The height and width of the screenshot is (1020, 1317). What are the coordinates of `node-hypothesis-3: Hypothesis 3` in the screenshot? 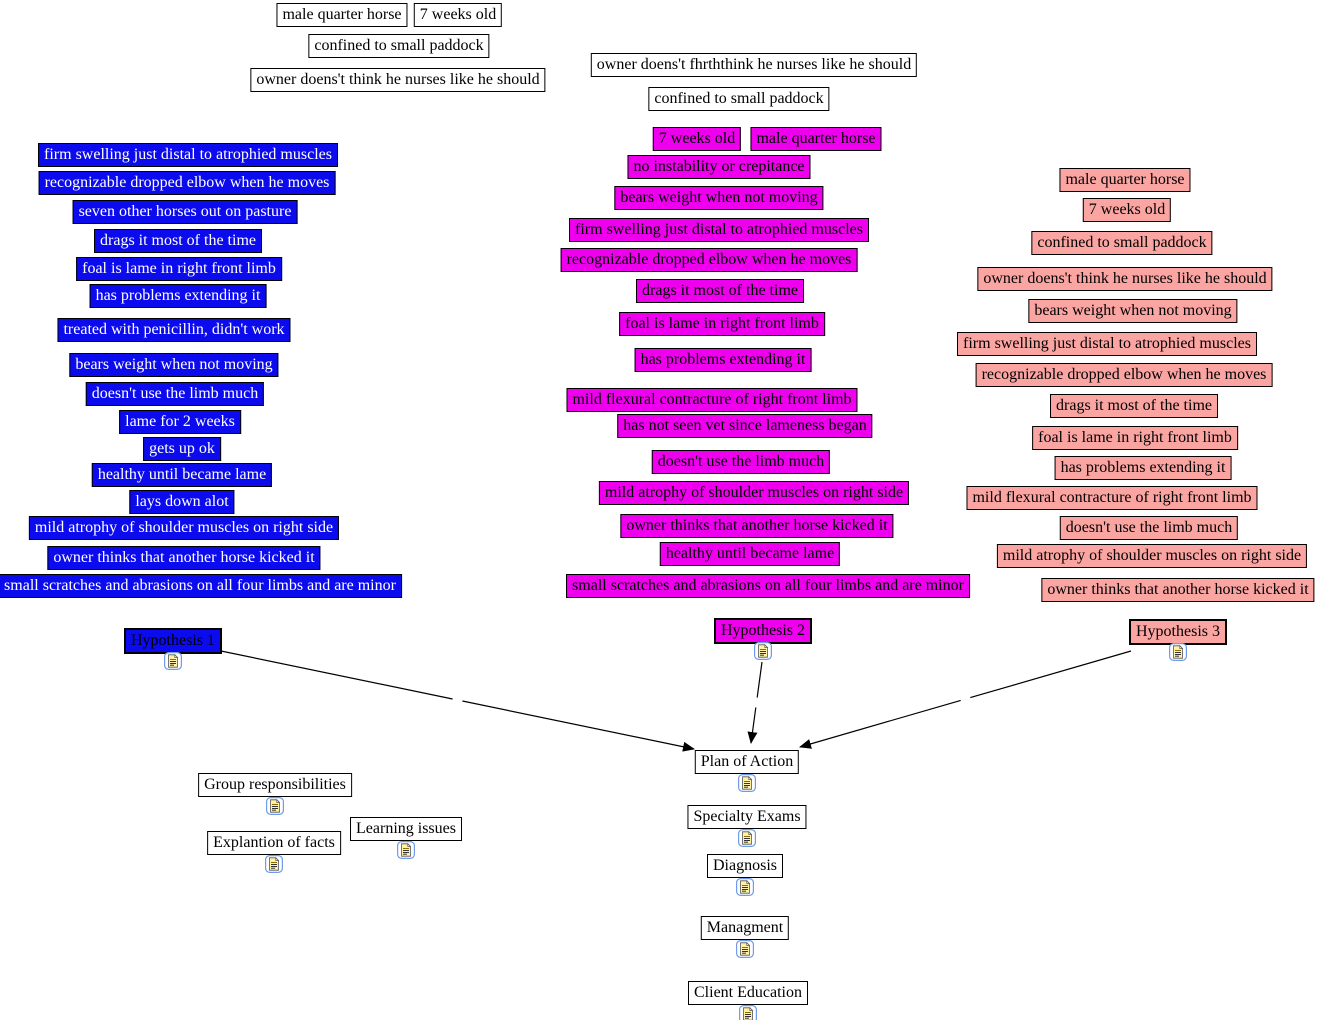 It's located at (1178, 632).